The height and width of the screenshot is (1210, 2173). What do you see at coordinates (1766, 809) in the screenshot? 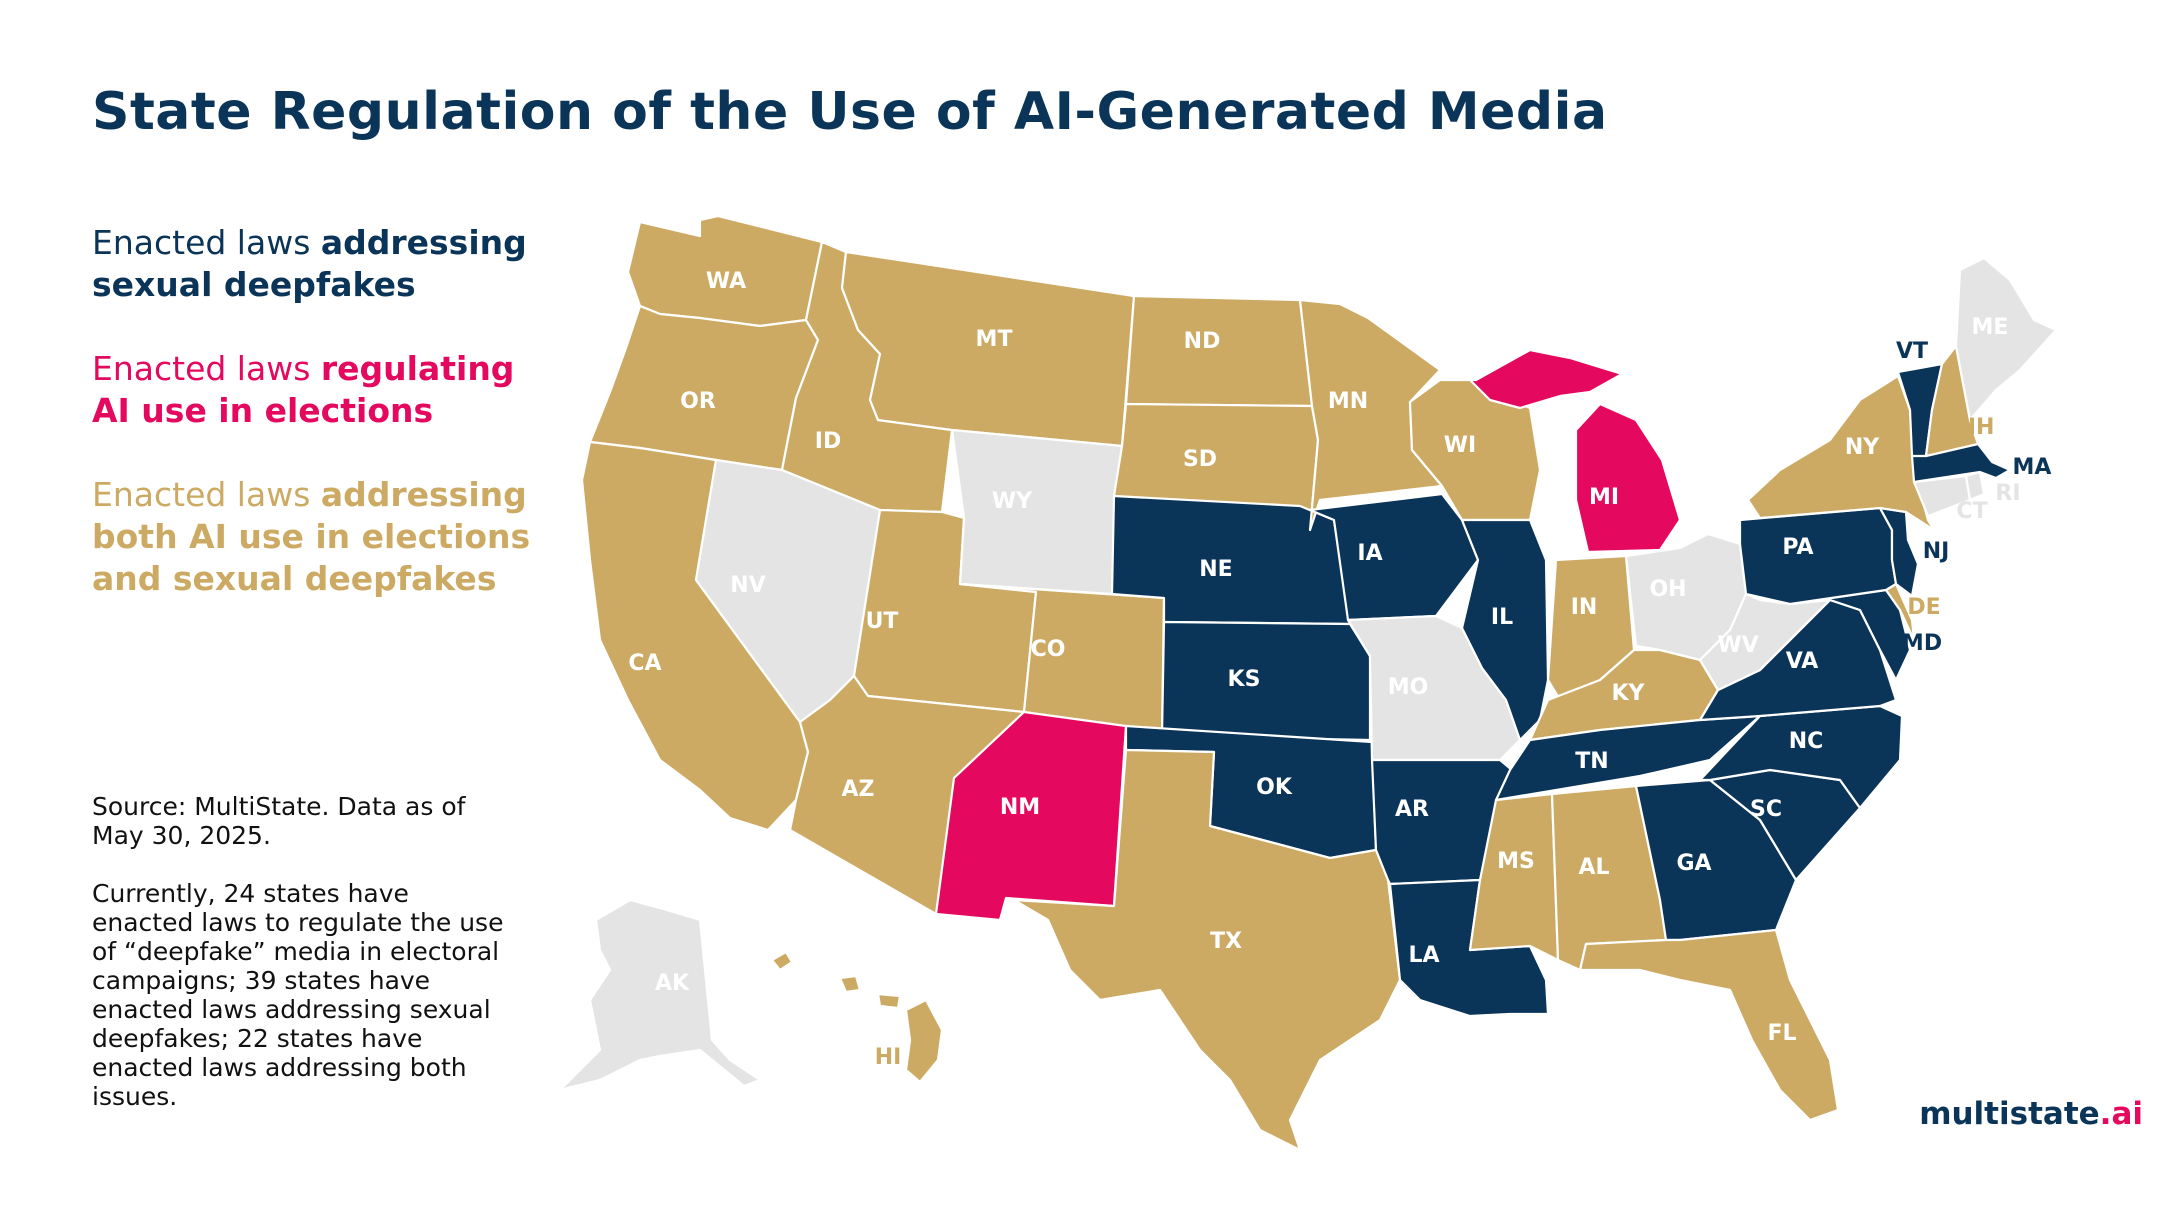
I see `label-sc: SC` at bounding box center [1766, 809].